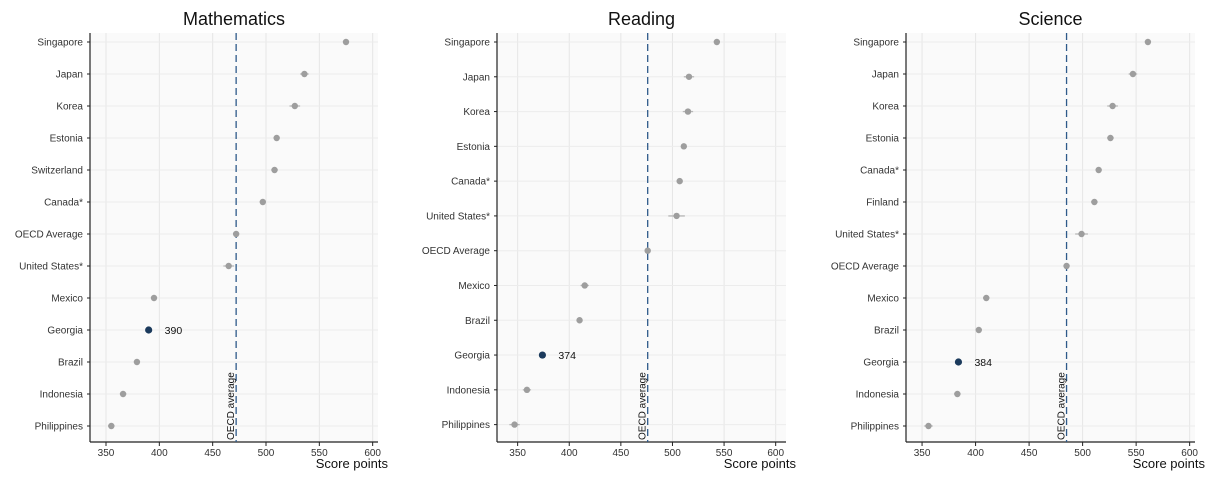  What do you see at coordinates (983, 363) in the screenshot?
I see `data-label: 384` at bounding box center [983, 363].